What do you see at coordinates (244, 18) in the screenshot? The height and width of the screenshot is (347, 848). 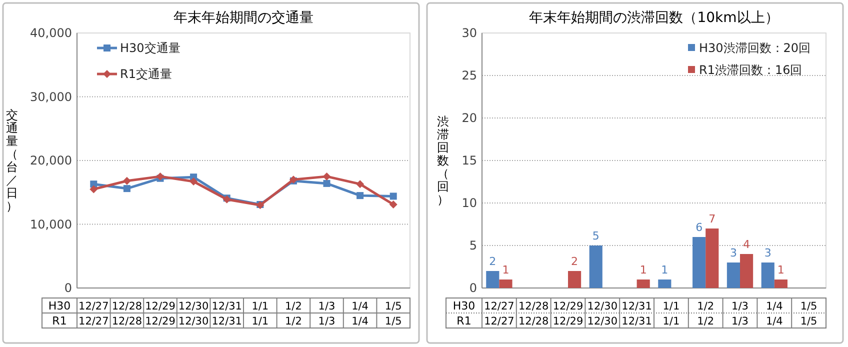 I see `chart-title: 年末年始期間の交通量` at bounding box center [244, 18].